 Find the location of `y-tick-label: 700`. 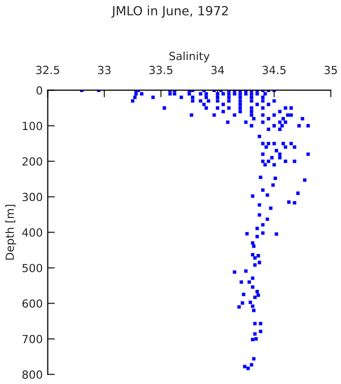

y-tick-label: 700 is located at coordinates (32, 339).